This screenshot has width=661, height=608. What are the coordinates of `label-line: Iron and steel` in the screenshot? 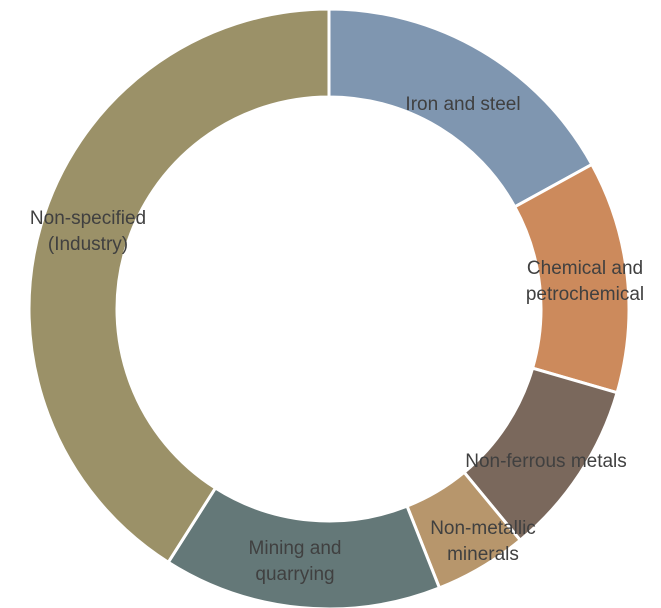 It's located at (462, 104).